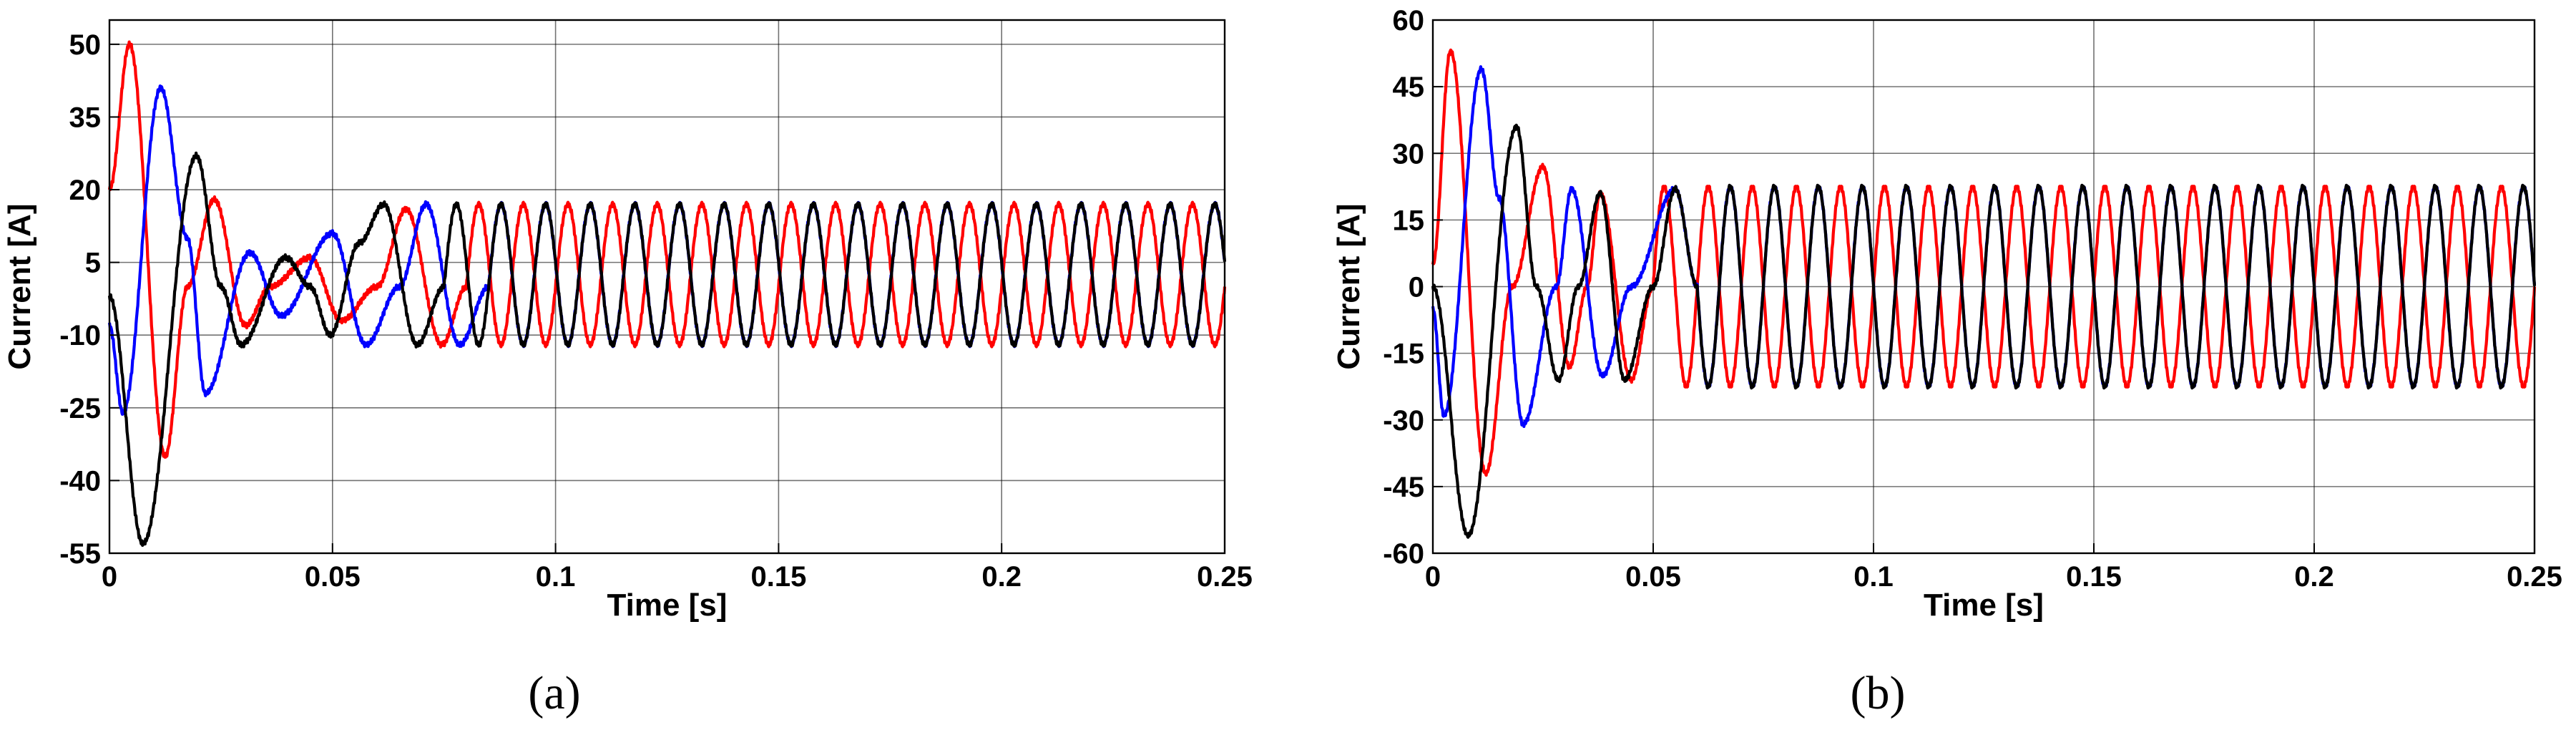 The width and height of the screenshot is (2576, 730). Describe the element at coordinates (1403, 421) in the screenshot. I see `y-tick-label: -30` at that location.